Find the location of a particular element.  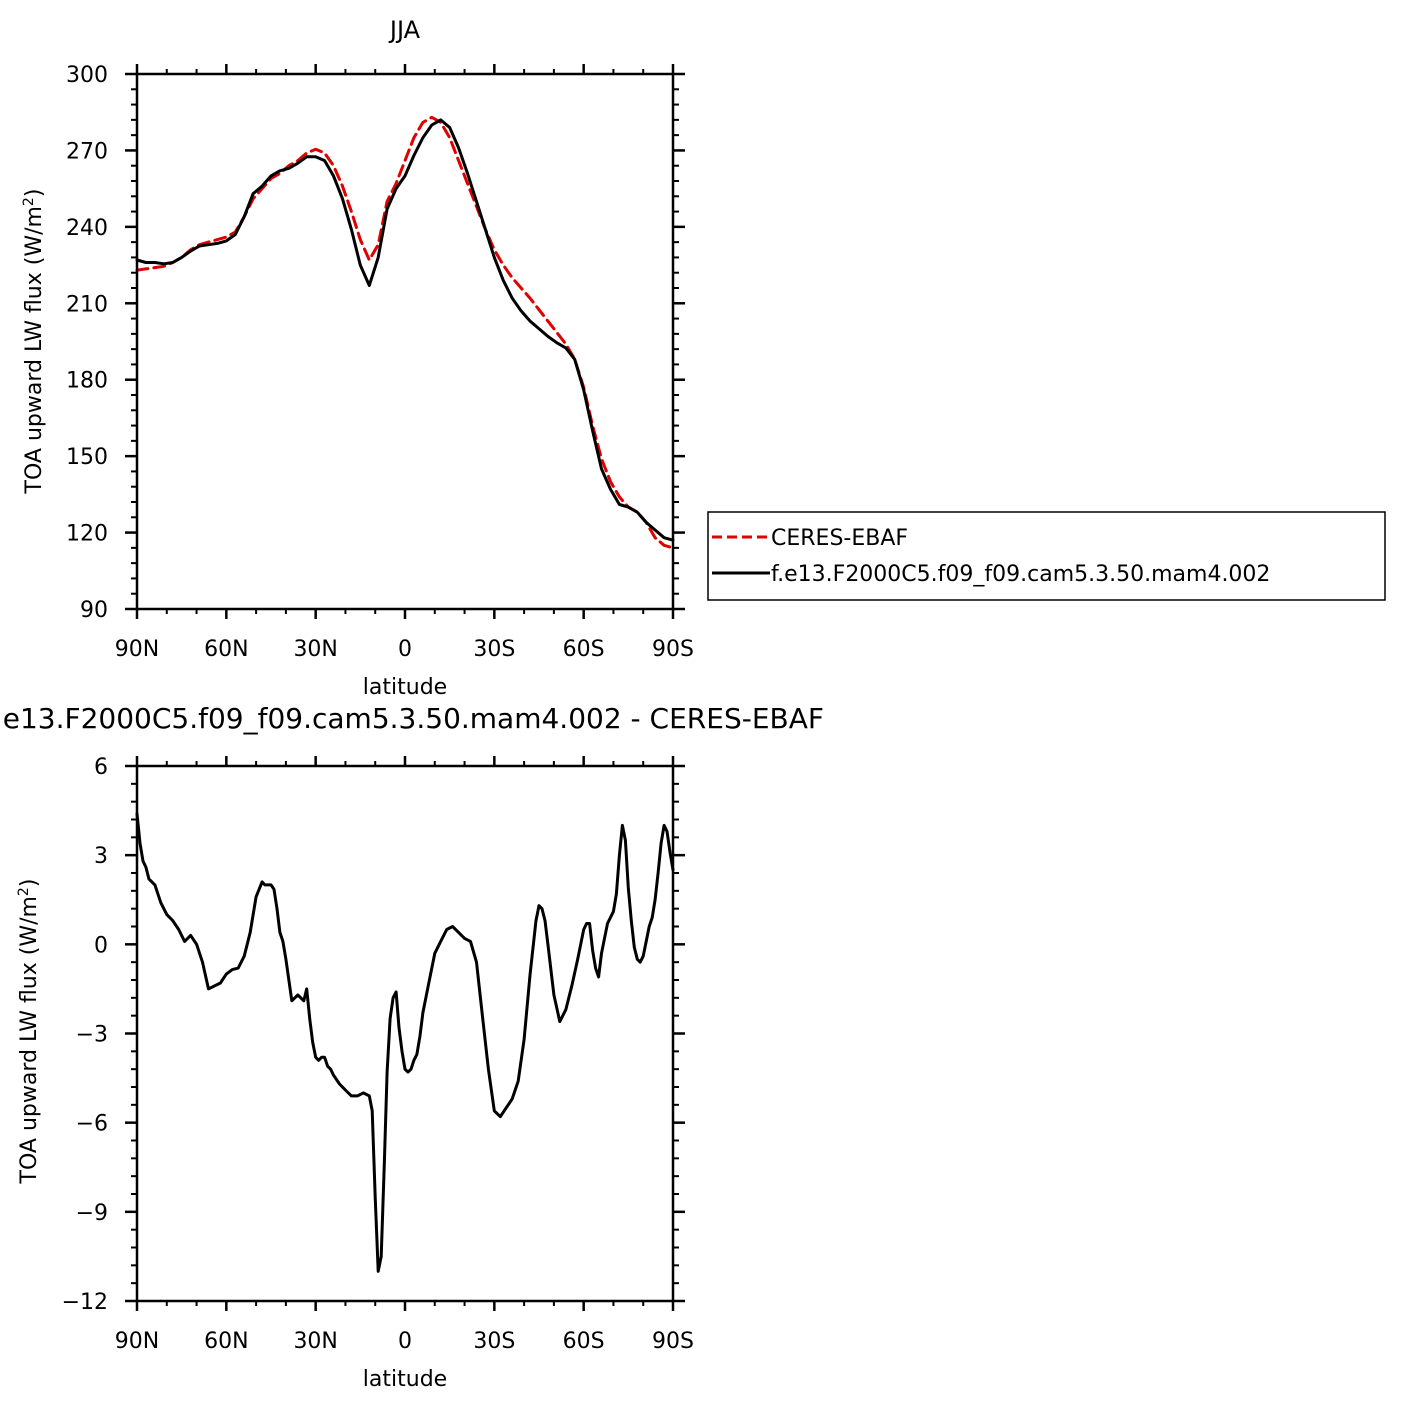

bottom-panel-plot-frame is located at coordinates (405, 1033).